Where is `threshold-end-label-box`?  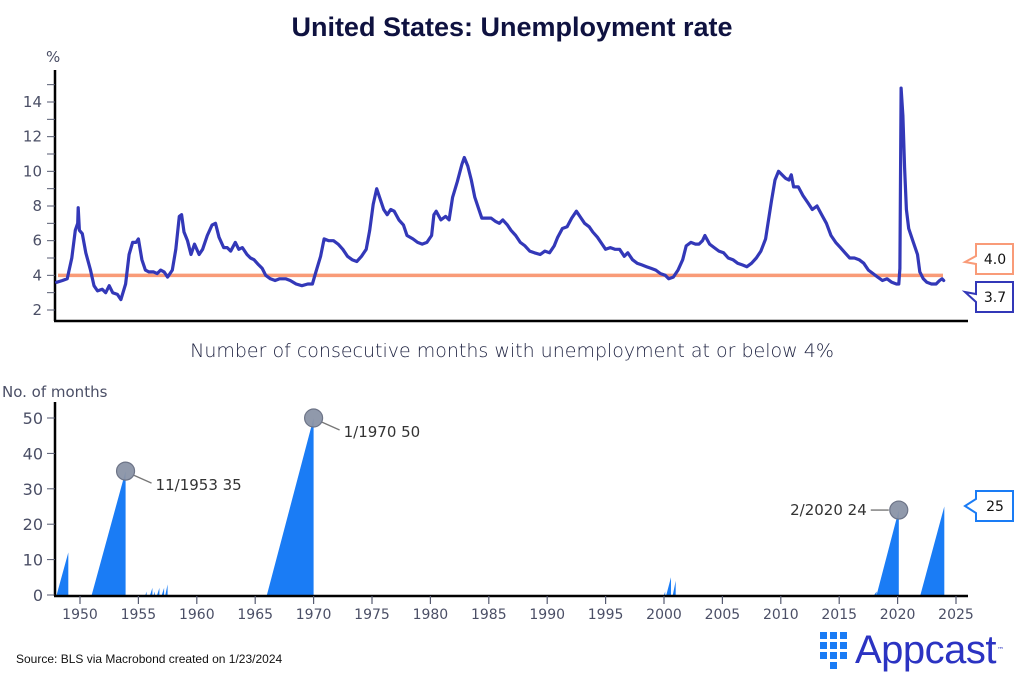
threshold-end-label-box is located at coordinates (988, 259).